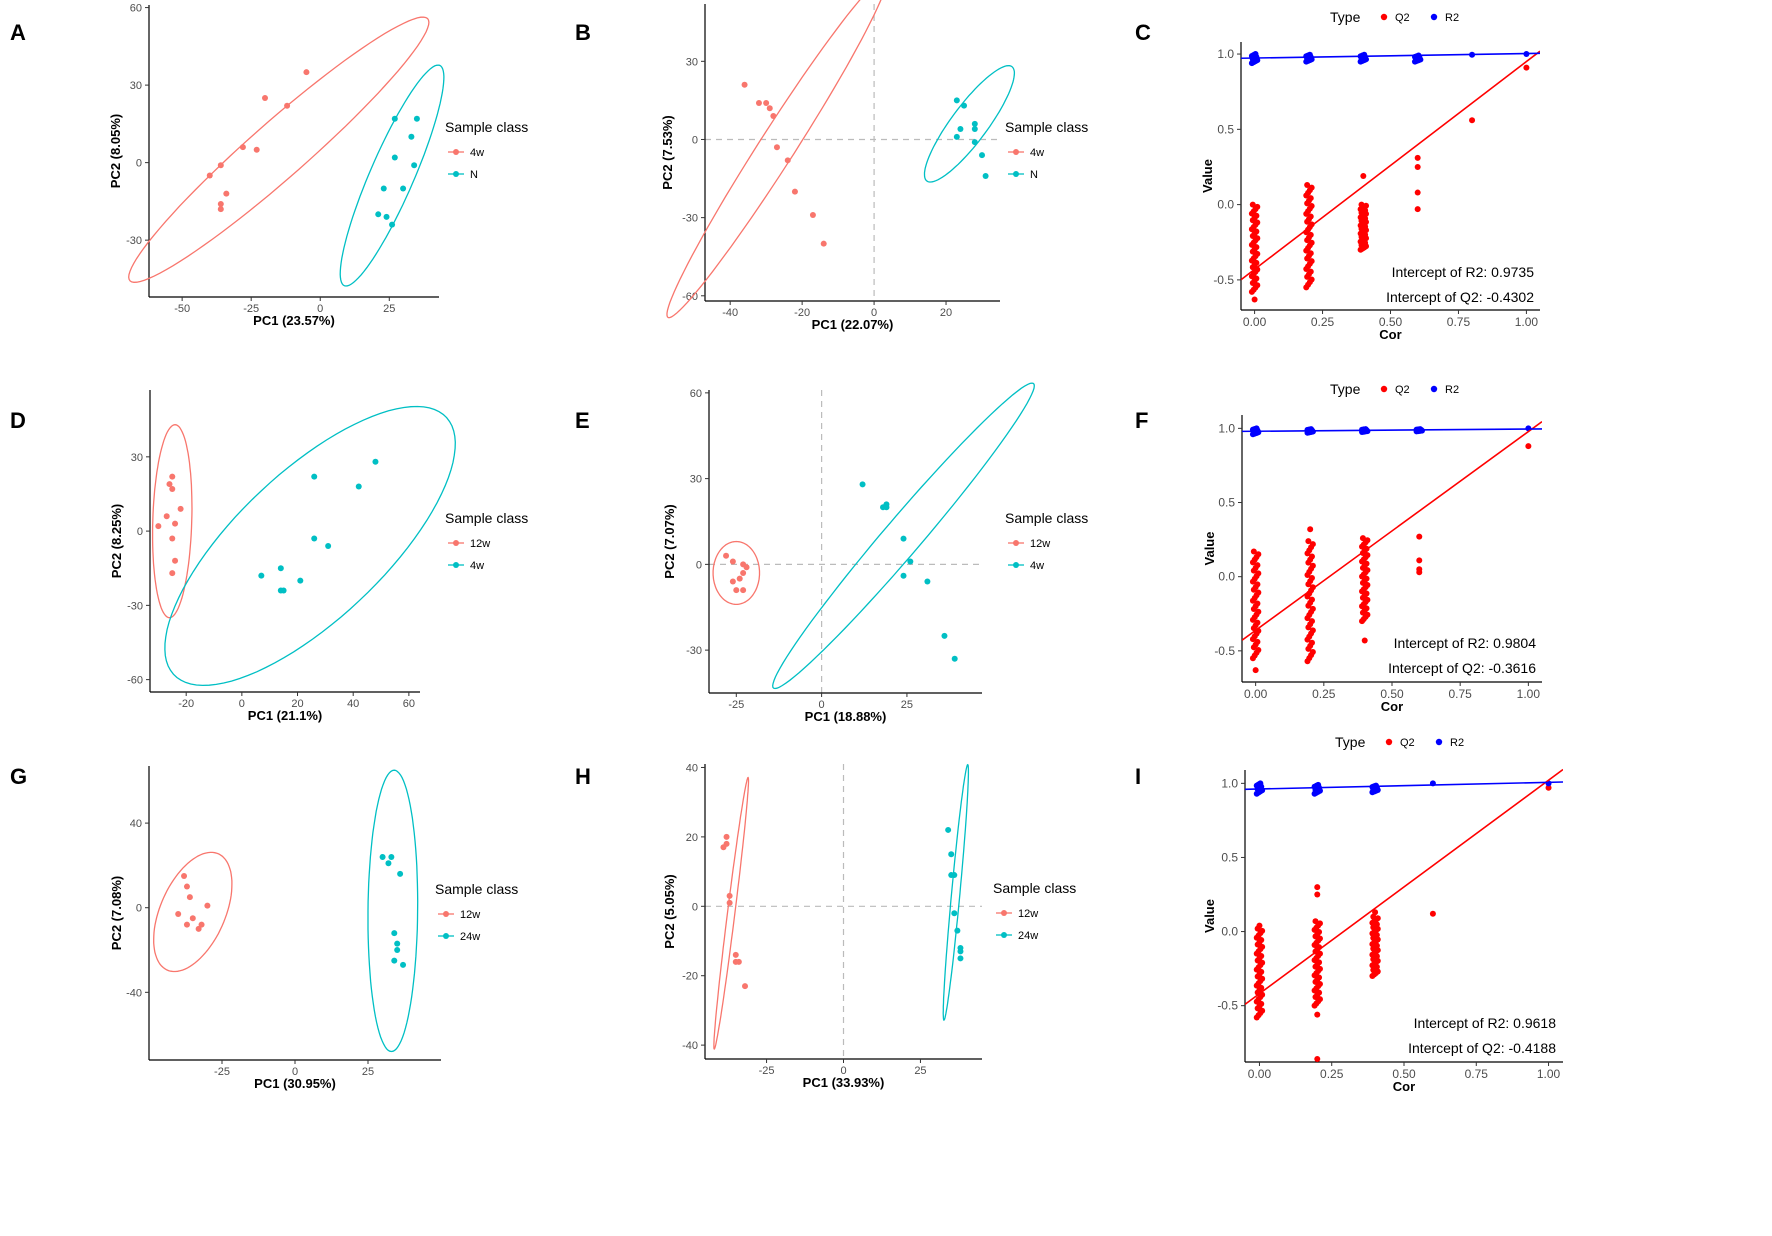 This screenshot has width=1772, height=1236. I want to click on x-tick-label: -20, so click(186, 704).